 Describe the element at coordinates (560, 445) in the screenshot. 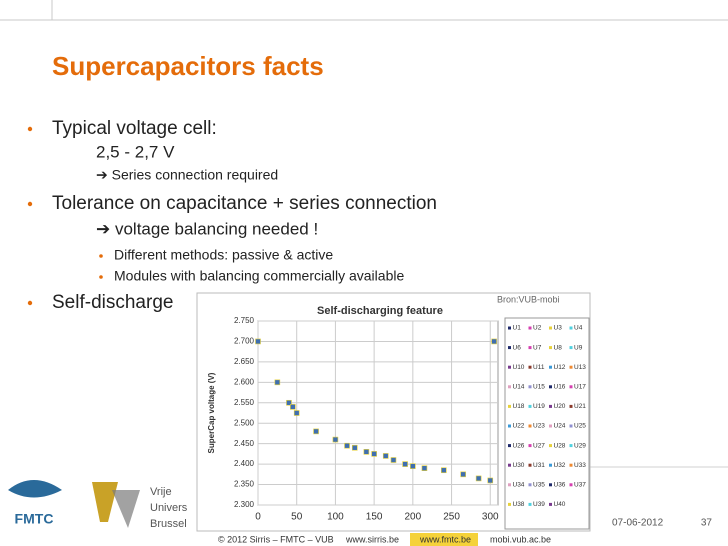

I see `legend-entry: U28` at that location.